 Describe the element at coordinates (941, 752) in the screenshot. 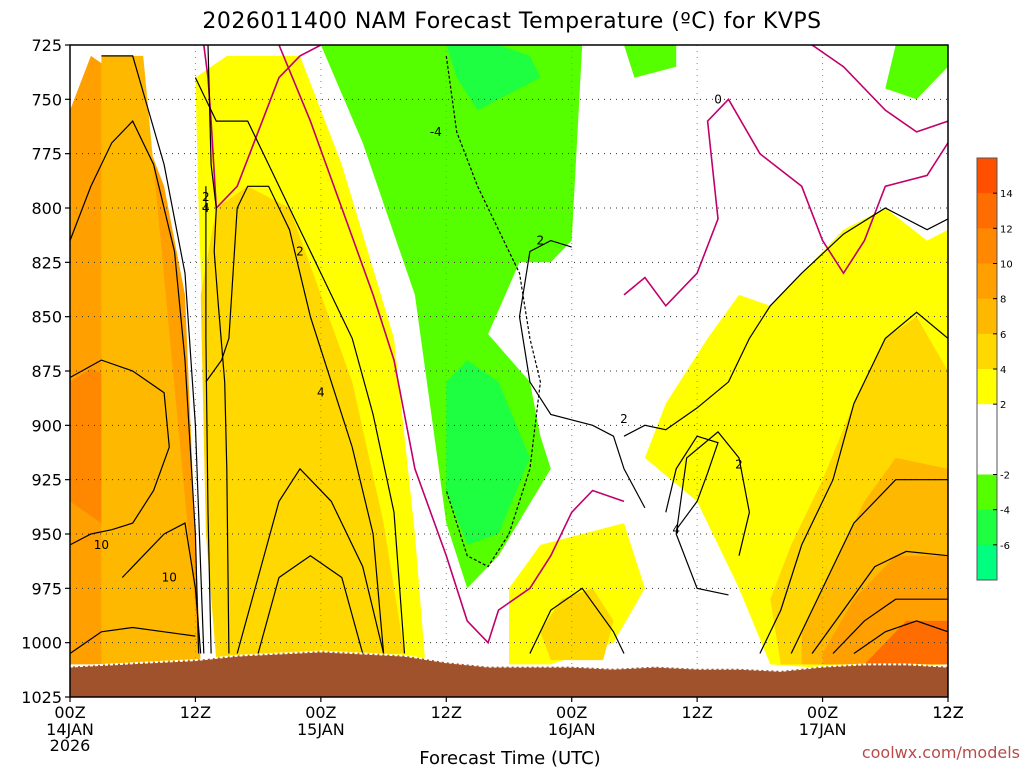

I see `credit-text: coolwx.com/models` at that location.